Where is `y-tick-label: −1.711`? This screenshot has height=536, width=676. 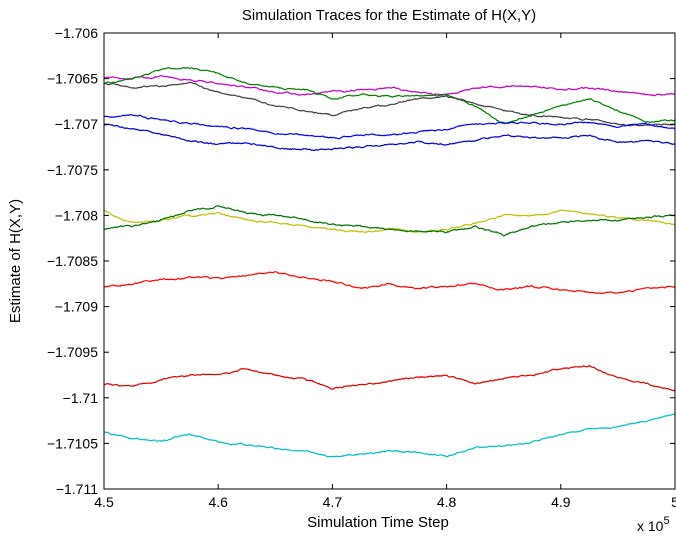 y-tick-label: −1.711 is located at coordinates (77, 489).